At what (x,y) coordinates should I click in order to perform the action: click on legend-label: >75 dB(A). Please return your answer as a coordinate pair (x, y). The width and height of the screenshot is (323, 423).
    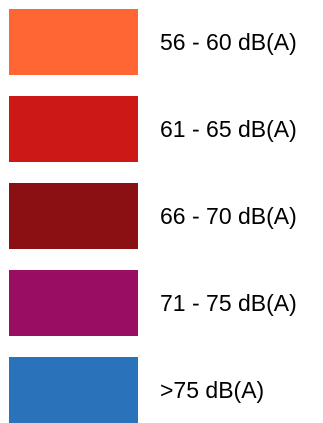
    Looking at the image, I should click on (212, 390).